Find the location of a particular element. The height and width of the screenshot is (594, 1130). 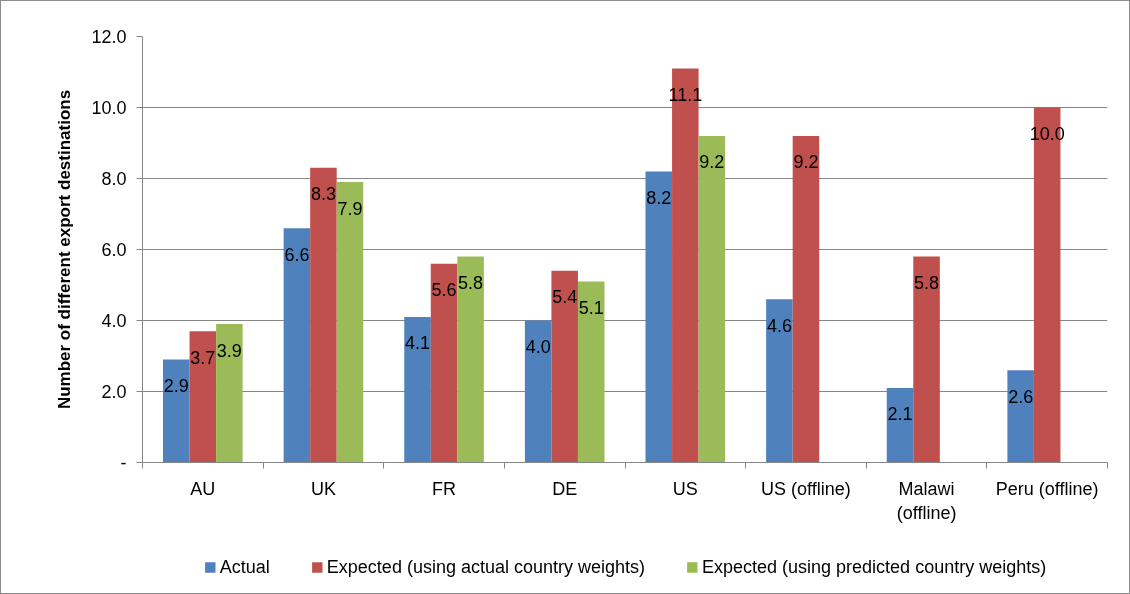

y-tick-label: 4.0 is located at coordinates (114, 321).